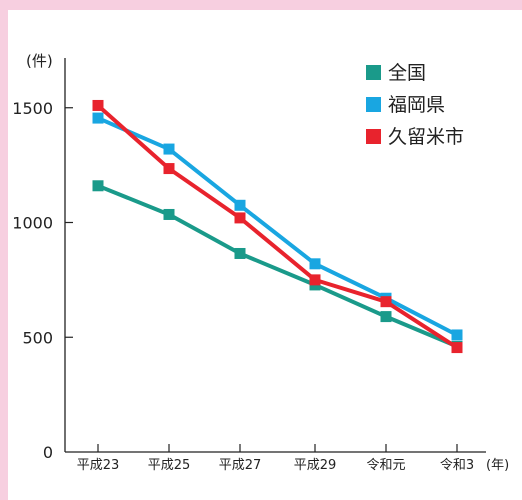  What do you see at coordinates (416, 105) in the screenshot?
I see `legend-label: 福岡県` at bounding box center [416, 105].